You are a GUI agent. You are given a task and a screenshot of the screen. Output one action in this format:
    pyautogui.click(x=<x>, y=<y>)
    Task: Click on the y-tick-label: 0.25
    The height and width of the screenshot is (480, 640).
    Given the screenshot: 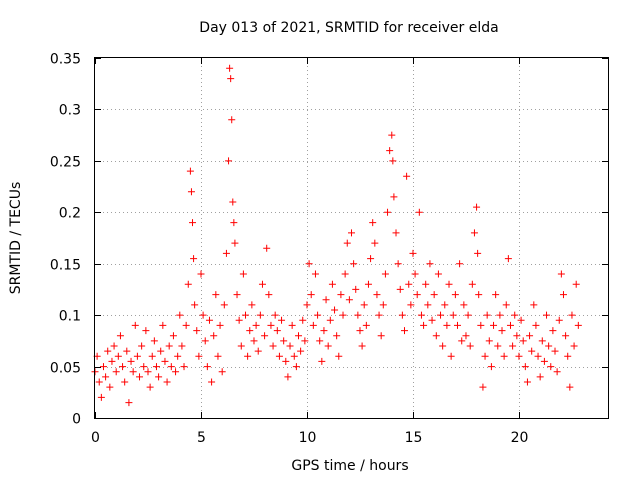 What is the action you would take?
    pyautogui.click(x=65, y=163)
    